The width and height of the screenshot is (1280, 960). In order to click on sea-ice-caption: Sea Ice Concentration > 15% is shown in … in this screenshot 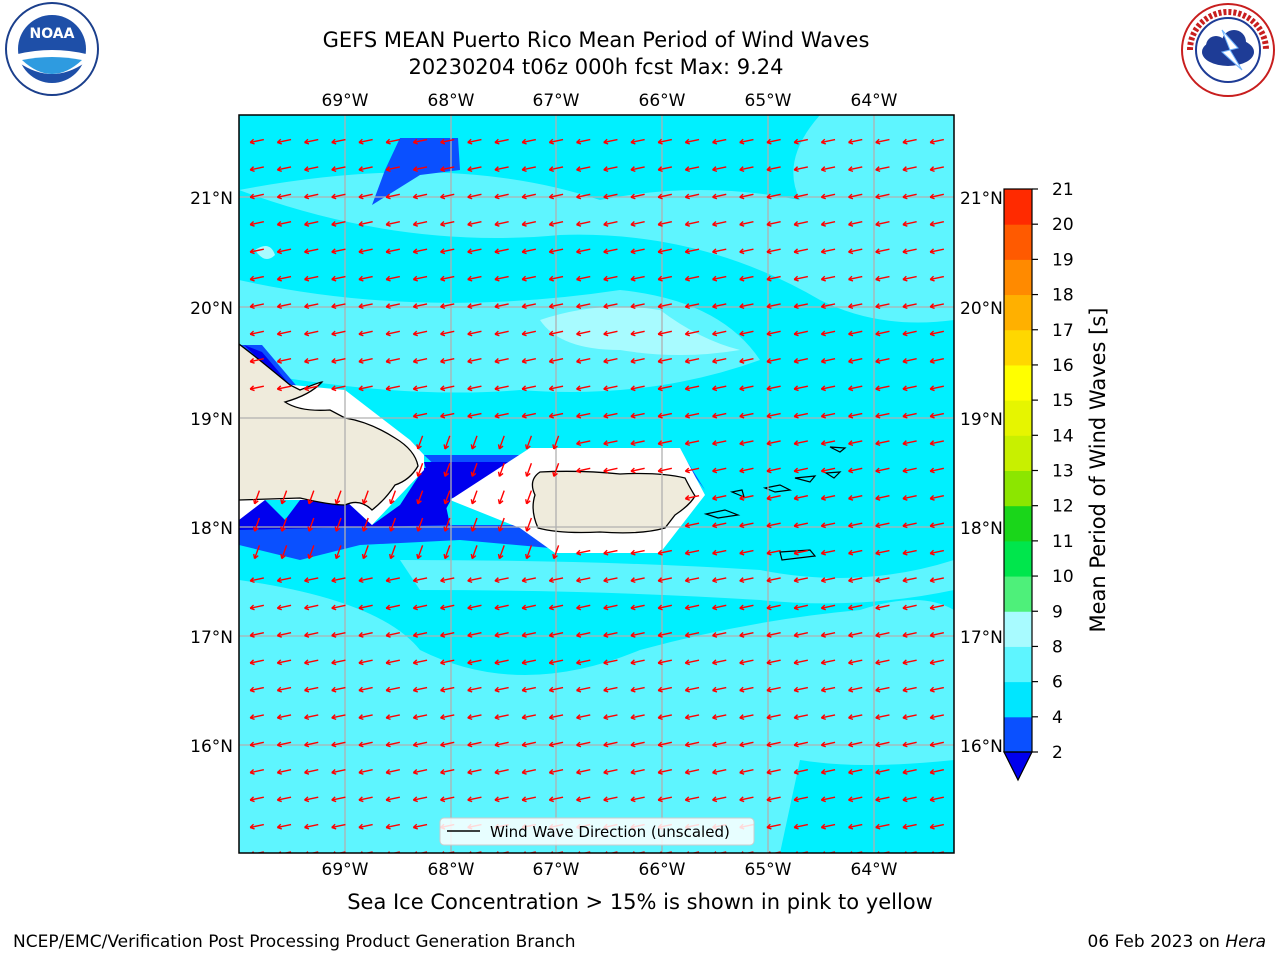, I will do `click(640, 902)`.